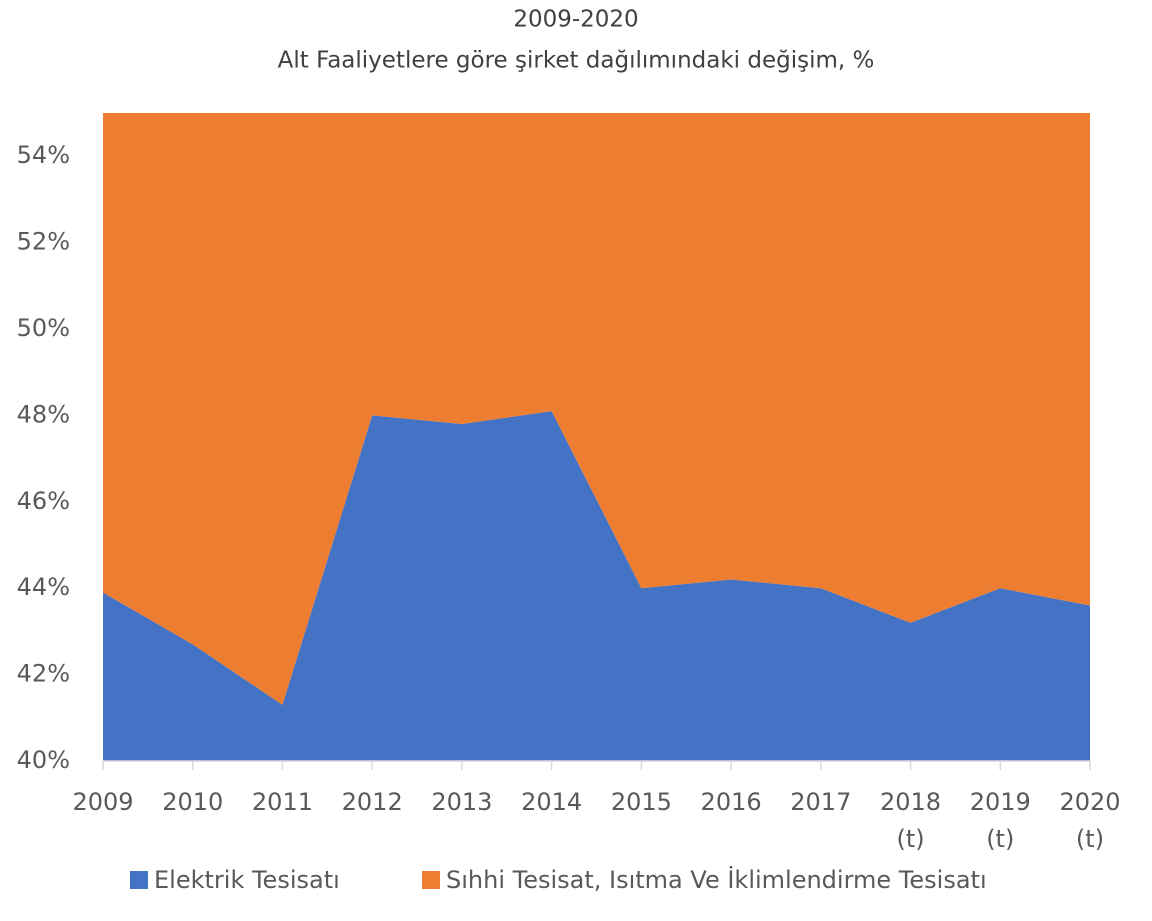 The height and width of the screenshot is (921, 1152). I want to click on legend-label: Elektrik Tesisatı, so click(247, 880).